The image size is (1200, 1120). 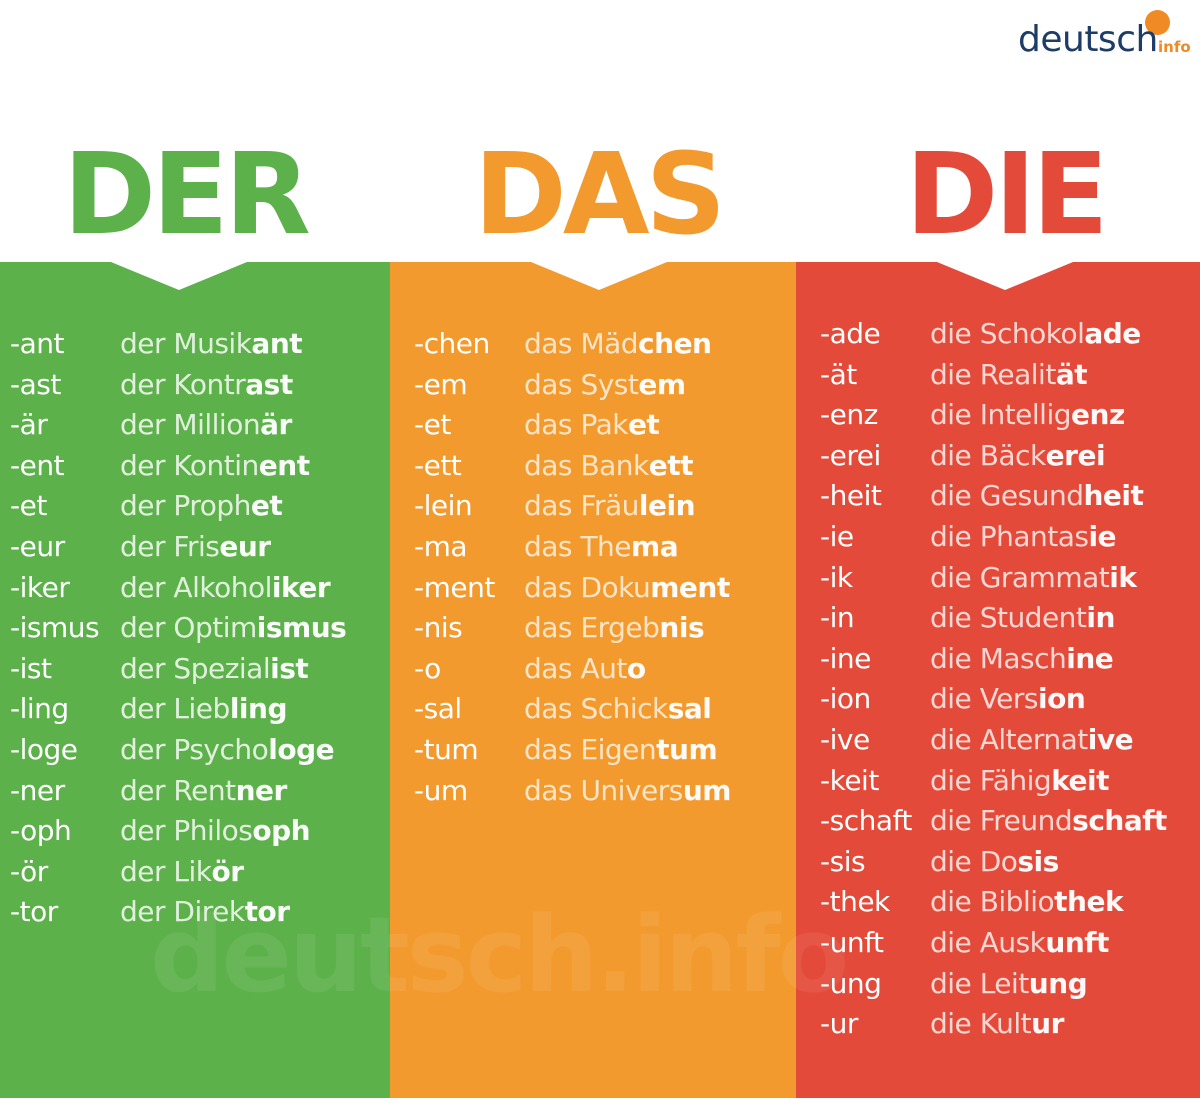 What do you see at coordinates (203, 709) in the screenshot?
I see `example-word: der Liebling` at bounding box center [203, 709].